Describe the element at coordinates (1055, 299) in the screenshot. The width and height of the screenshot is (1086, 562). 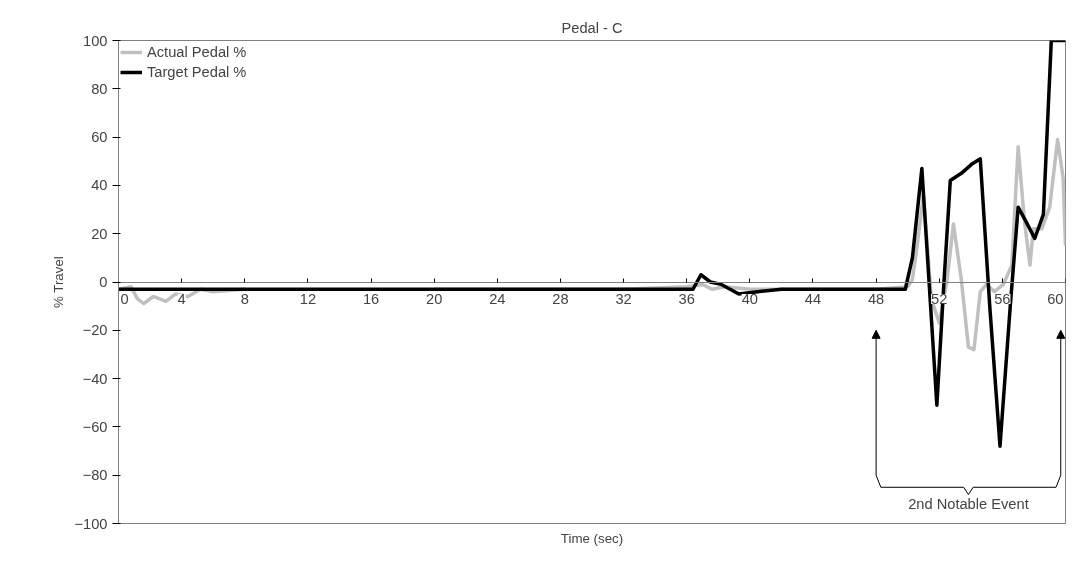
I see `x-tick-label: 60` at that location.